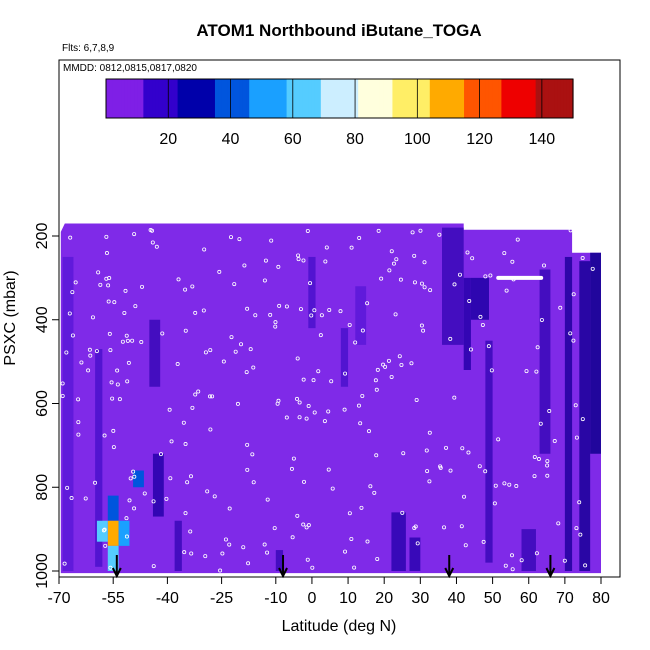 The width and height of the screenshot is (650, 650). I want to click on x-tick-label: -25, so click(221, 598).